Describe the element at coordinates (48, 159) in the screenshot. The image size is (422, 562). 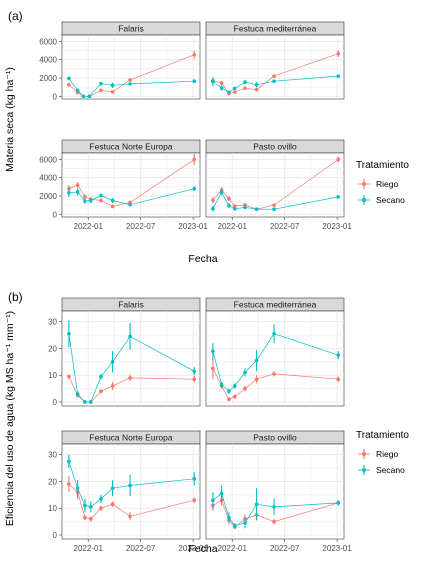
I see `y-tick-label: 6000` at that location.